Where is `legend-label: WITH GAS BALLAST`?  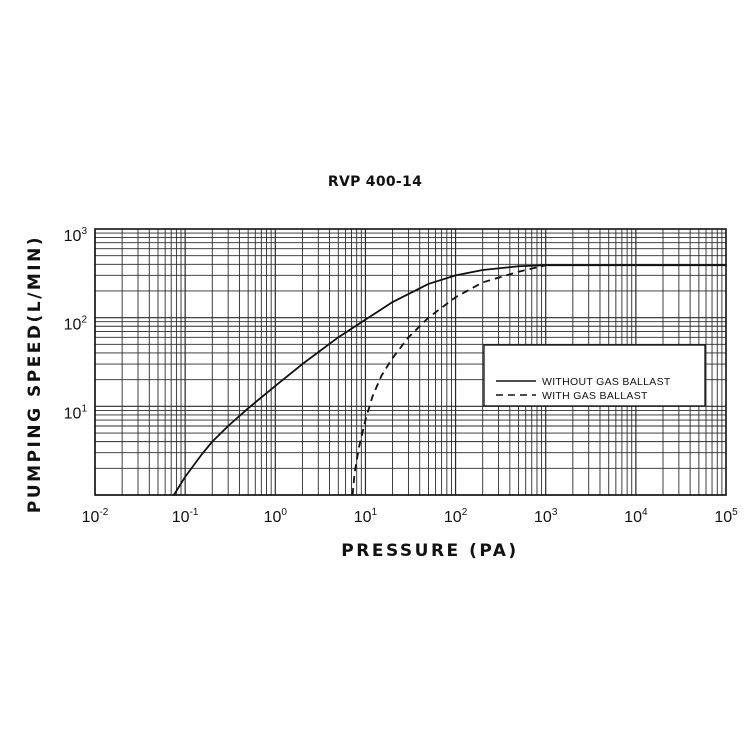
legend-label: WITH GAS BALLAST is located at coordinates (595, 396).